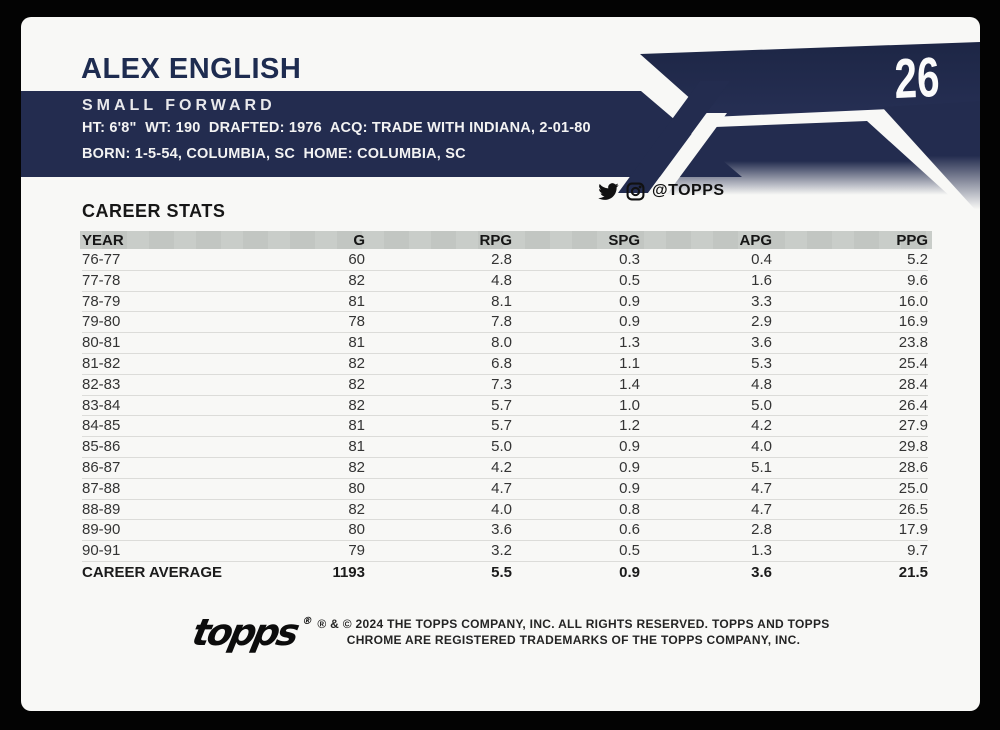  I want to click on col-header-ppg: PPG, so click(912, 240).